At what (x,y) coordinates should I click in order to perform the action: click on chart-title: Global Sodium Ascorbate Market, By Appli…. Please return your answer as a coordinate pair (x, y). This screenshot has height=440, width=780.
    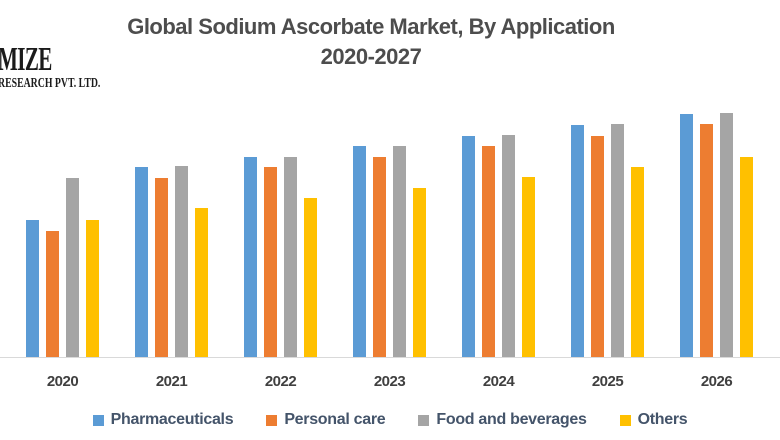
    Looking at the image, I should click on (371, 42).